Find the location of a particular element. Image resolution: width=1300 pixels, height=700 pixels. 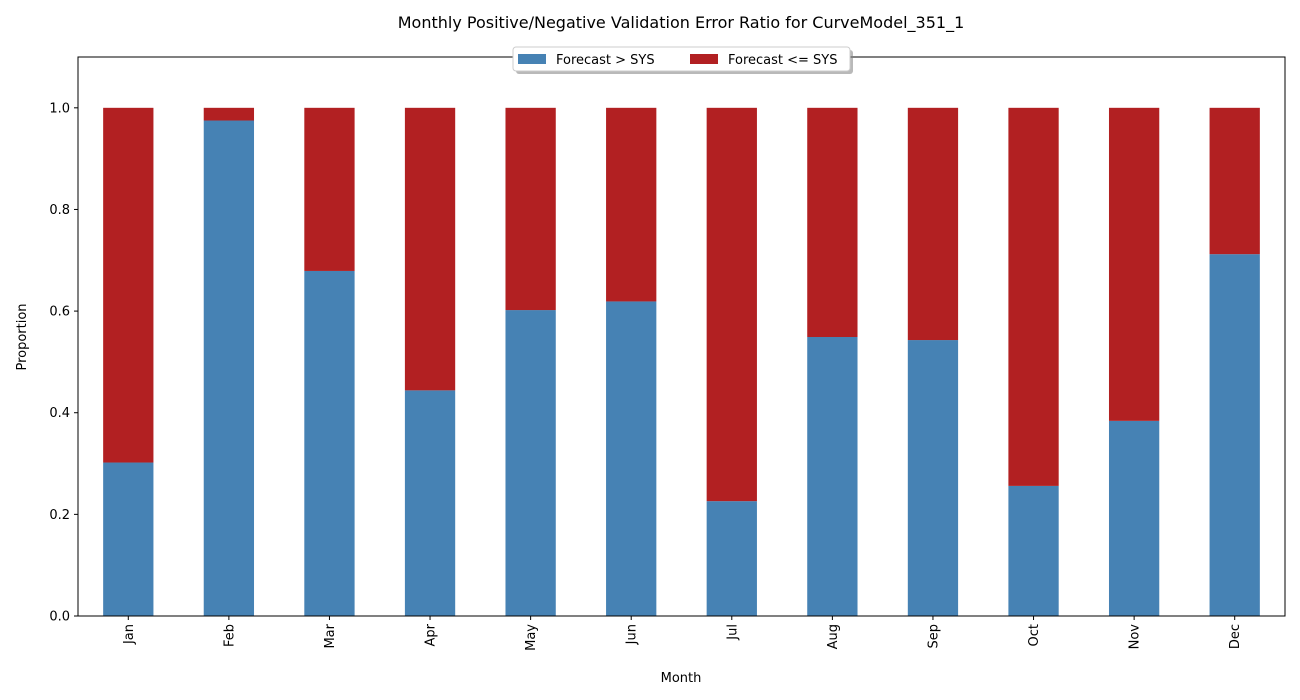

x-tick-label-mar: Mar is located at coordinates (330, 635).